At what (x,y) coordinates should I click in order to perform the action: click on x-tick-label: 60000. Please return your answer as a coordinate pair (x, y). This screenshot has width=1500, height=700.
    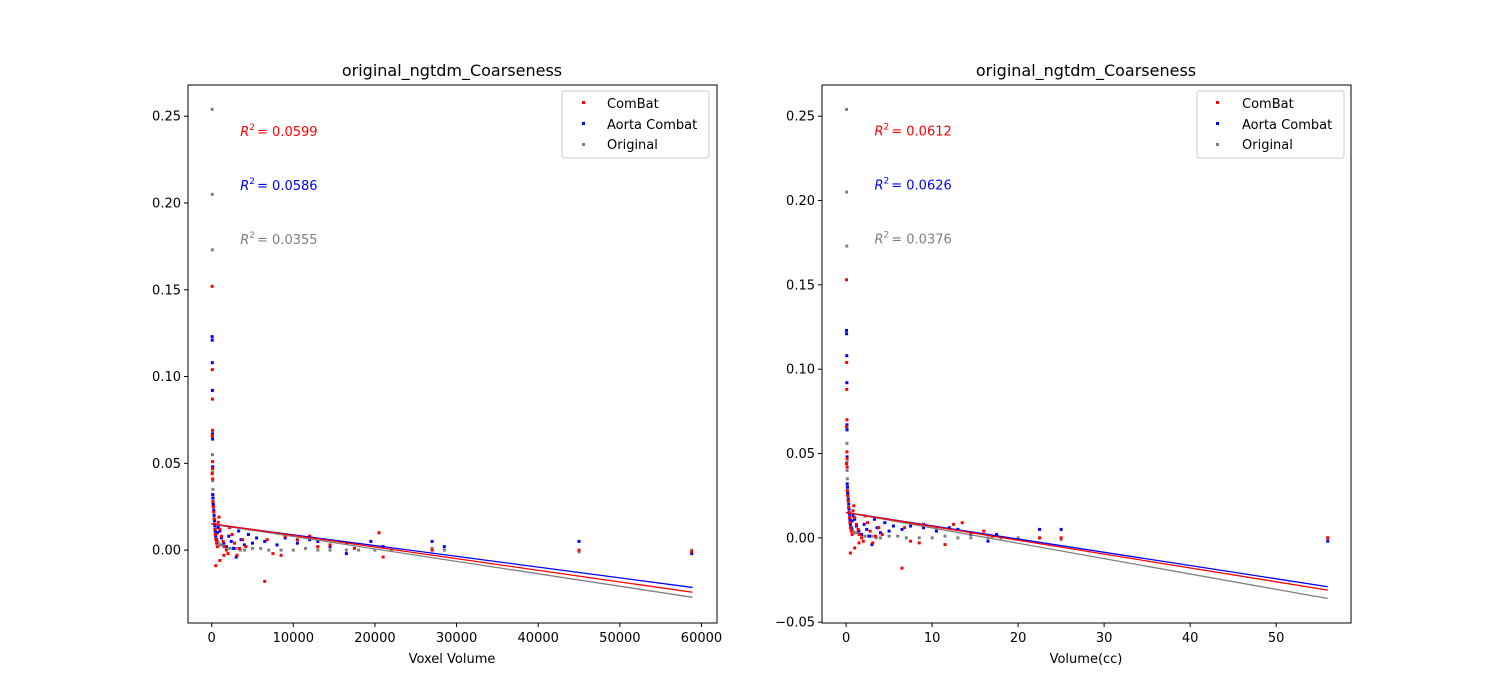
    Looking at the image, I should click on (701, 638).